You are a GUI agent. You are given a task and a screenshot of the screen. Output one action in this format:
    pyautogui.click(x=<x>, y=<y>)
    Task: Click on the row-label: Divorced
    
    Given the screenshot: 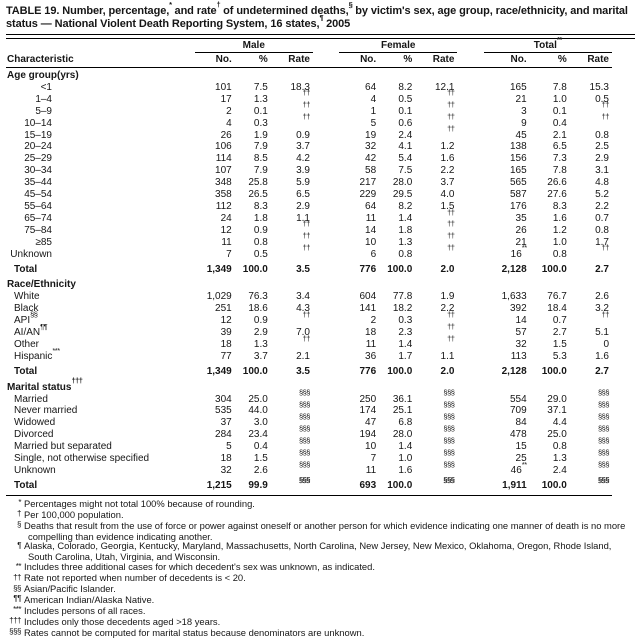 What is the action you would take?
    pyautogui.click(x=34, y=435)
    